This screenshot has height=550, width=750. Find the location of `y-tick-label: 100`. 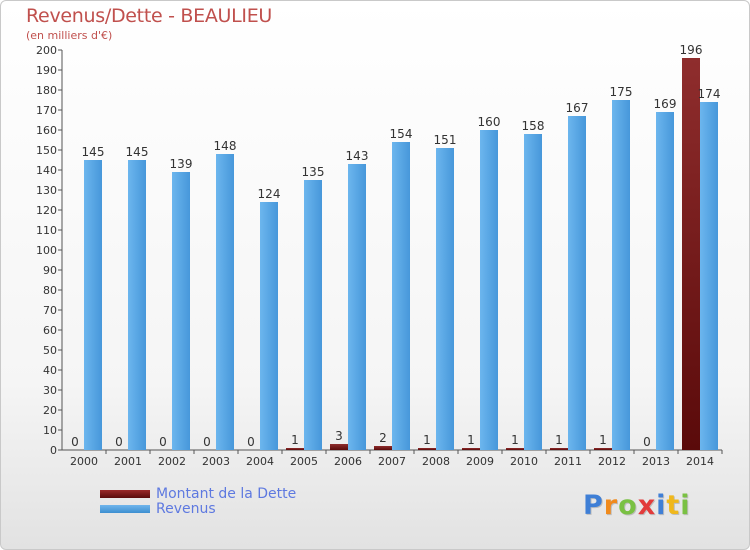

y-tick-label: 100 is located at coordinates (46, 250).